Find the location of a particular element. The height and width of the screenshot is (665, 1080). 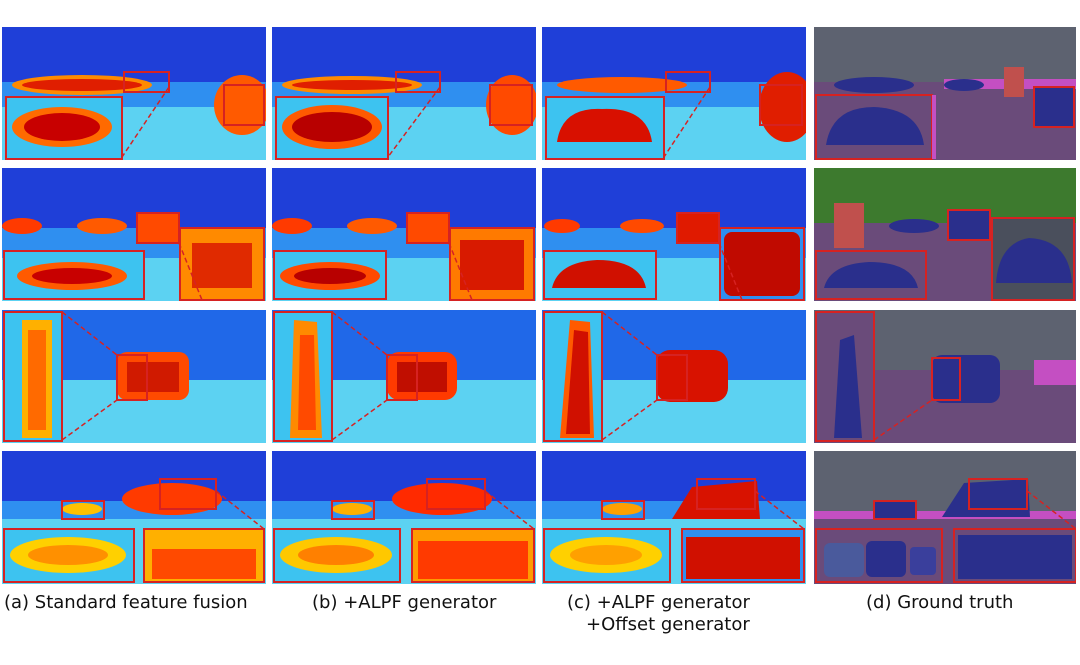

caption-a-text: (a) Standard feature fusion is located at coordinates (126, 602).